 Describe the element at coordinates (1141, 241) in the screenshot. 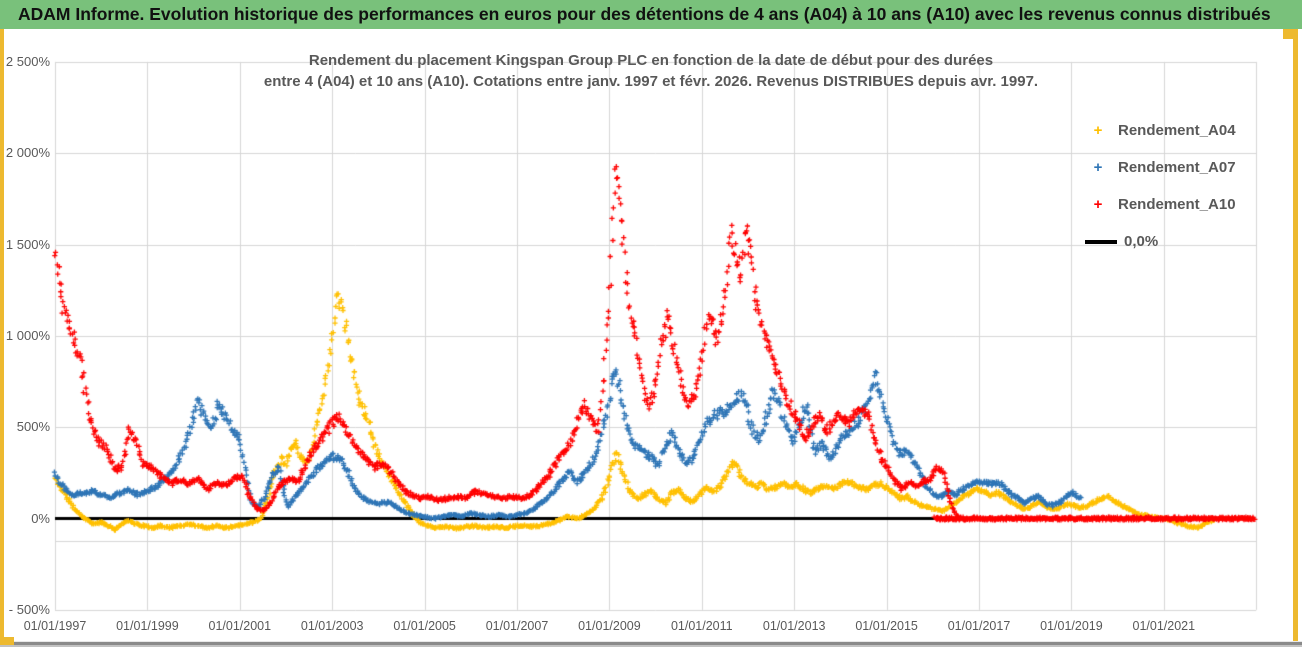

I see `legend-label: 0,0%` at that location.